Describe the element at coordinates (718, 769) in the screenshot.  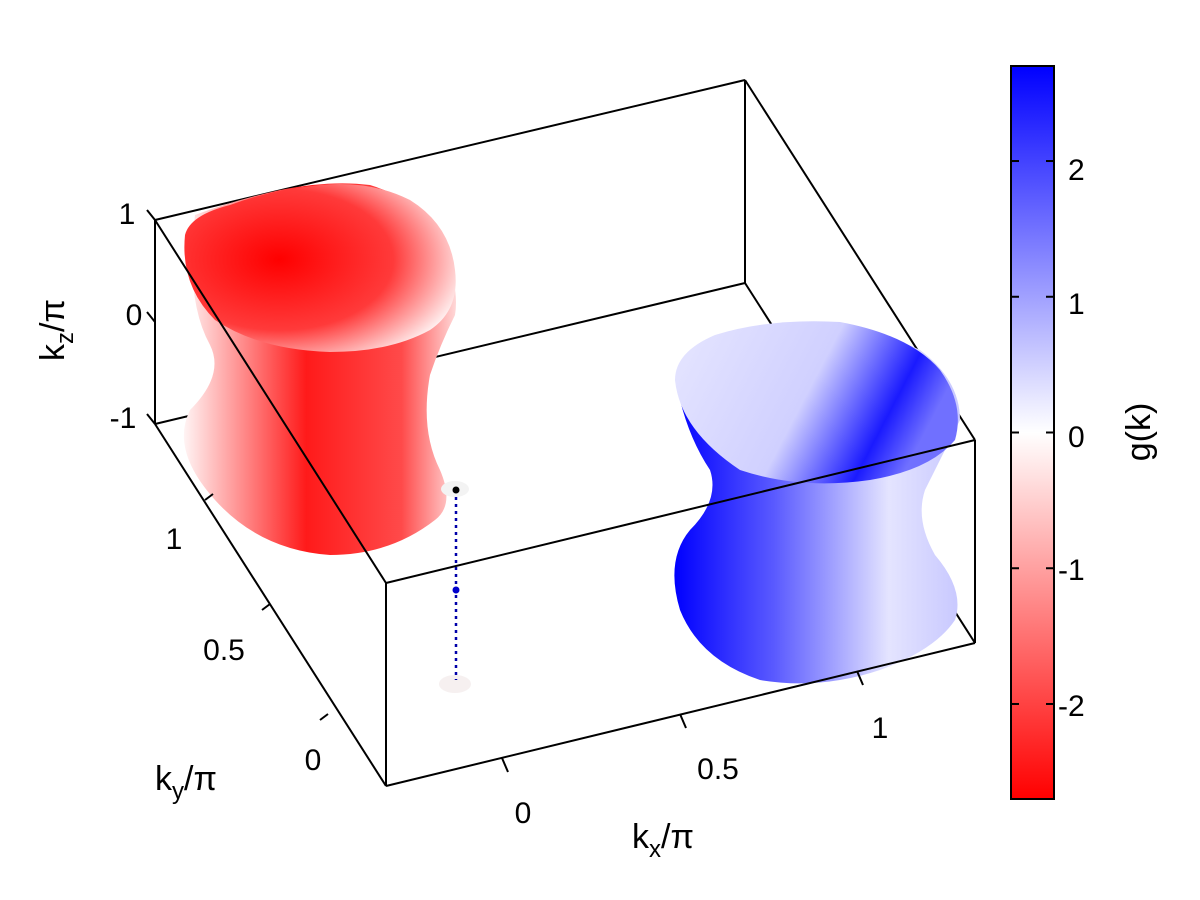
I see `x-tick-label: 0.5` at that location.